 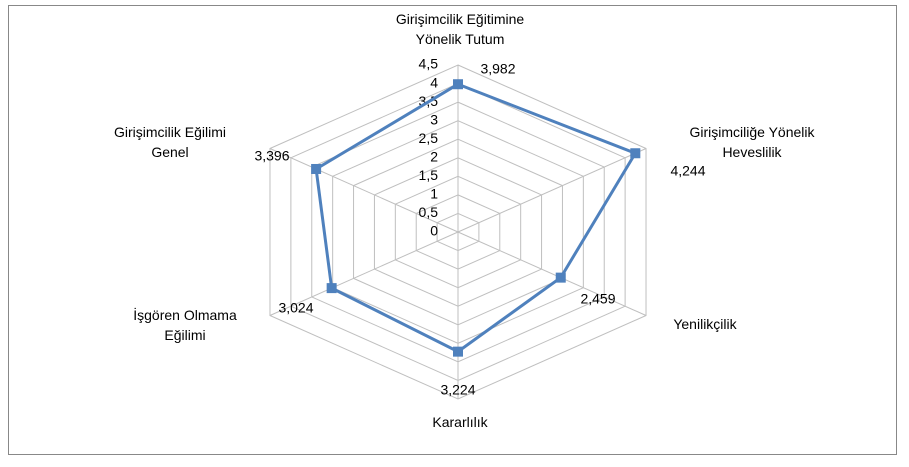 I want to click on tick-label: 3, so click(x=434, y=119).